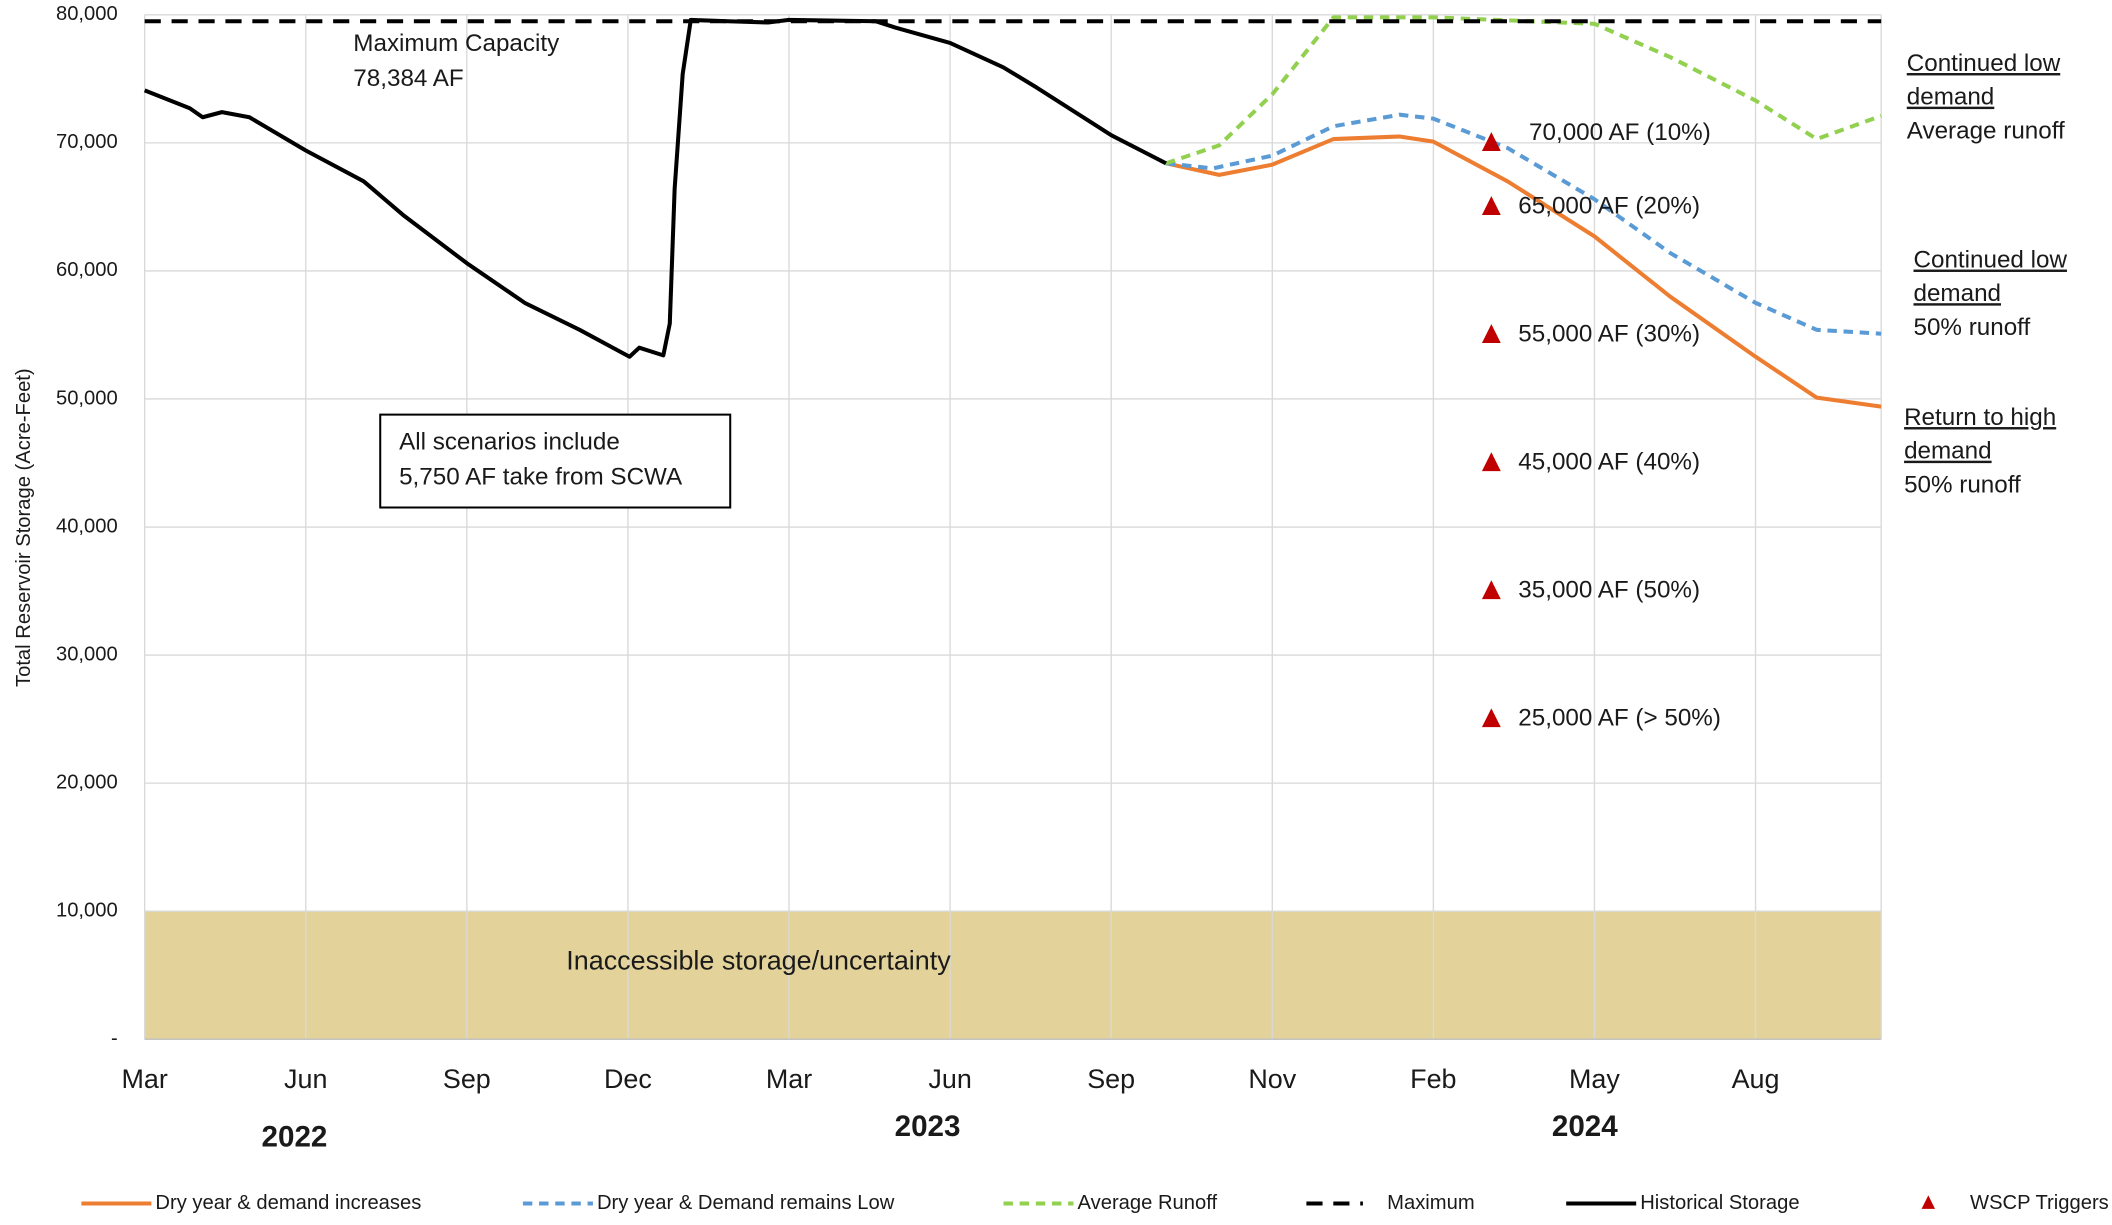 The width and height of the screenshot is (2112, 1225). Describe the element at coordinates (87, 526) in the screenshot. I see `y-tick-label: 40,000` at that location.